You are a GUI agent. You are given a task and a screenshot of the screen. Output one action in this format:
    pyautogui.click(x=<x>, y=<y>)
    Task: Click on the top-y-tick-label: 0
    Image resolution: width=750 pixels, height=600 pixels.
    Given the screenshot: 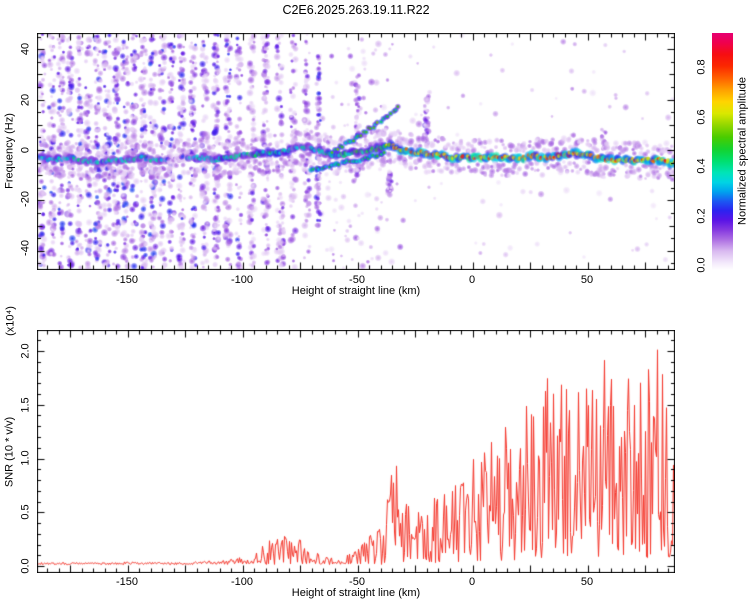 What is the action you would take?
    pyautogui.click(x=25, y=150)
    